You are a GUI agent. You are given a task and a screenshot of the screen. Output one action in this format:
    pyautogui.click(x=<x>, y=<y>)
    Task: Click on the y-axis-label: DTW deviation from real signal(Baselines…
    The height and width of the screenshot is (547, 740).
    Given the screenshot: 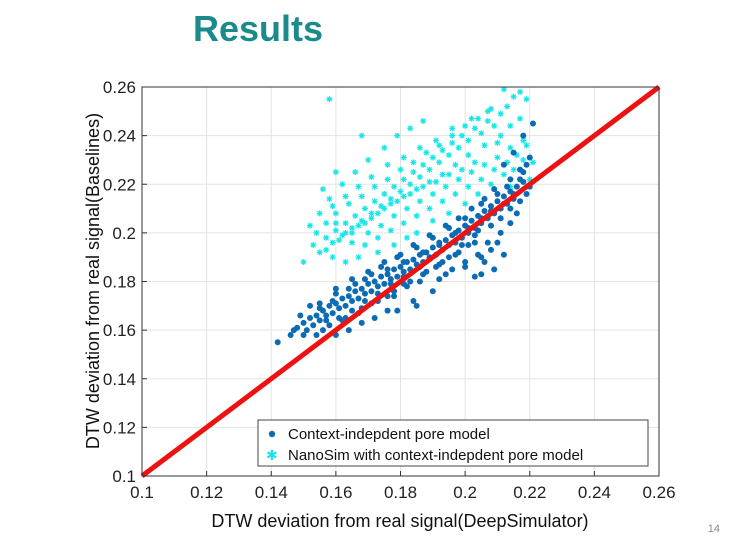 What is the action you would take?
    pyautogui.click(x=93, y=281)
    